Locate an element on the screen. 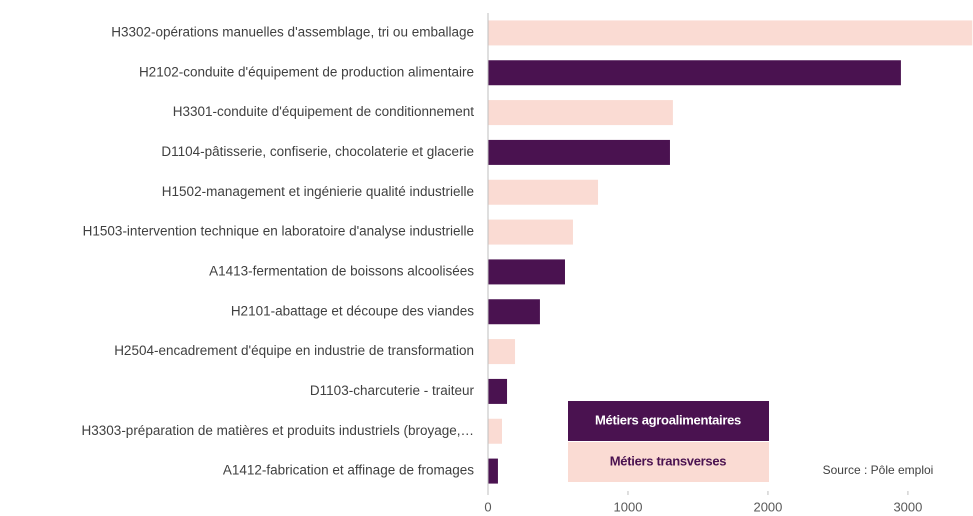  legend-label: Métiers agroalimentaires is located at coordinates (668, 419).